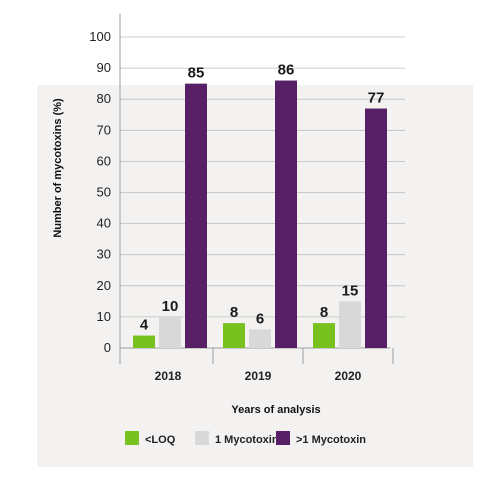  Describe the element at coordinates (170, 306) in the screenshot. I see `data-label: 10` at that location.